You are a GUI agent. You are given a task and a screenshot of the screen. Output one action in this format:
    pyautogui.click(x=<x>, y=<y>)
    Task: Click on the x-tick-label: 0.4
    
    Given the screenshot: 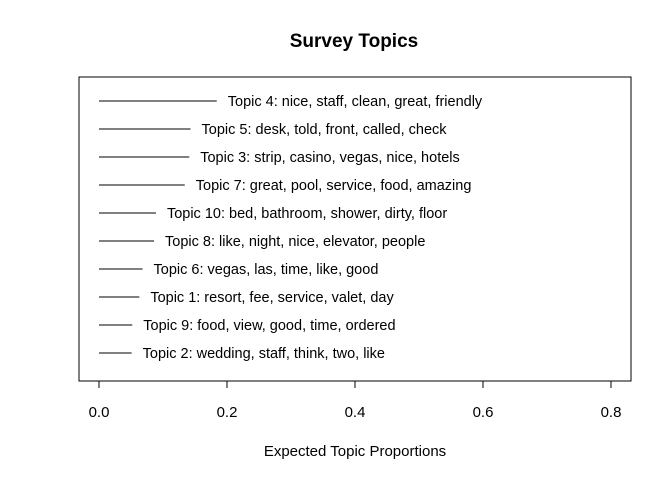 What is the action you would take?
    pyautogui.click(x=355, y=412)
    